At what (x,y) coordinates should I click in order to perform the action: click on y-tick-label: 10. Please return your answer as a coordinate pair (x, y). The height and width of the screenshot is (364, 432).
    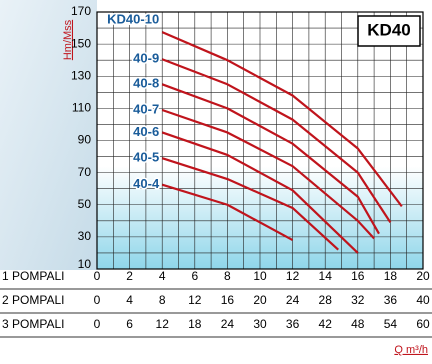
    Looking at the image, I should click on (85, 264).